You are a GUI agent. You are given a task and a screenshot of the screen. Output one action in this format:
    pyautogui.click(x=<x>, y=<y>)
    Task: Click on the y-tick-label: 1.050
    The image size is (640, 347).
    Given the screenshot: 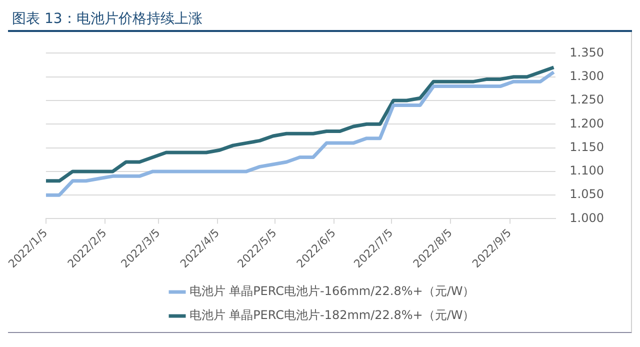 What is the action you would take?
    pyautogui.click(x=587, y=194)
    